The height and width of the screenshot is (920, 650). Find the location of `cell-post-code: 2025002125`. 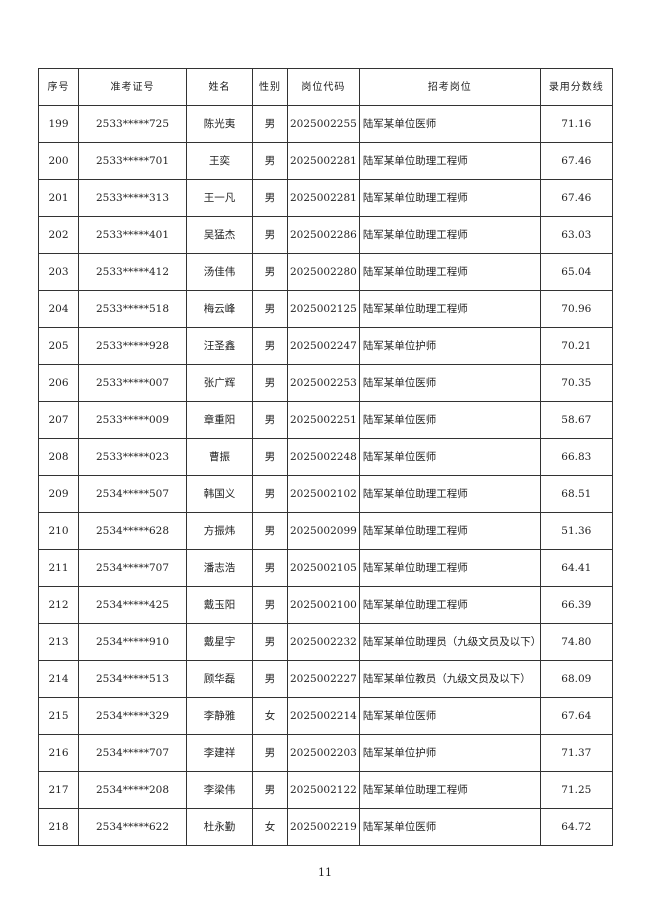

cell-post-code: 2025002125 is located at coordinates (323, 309).